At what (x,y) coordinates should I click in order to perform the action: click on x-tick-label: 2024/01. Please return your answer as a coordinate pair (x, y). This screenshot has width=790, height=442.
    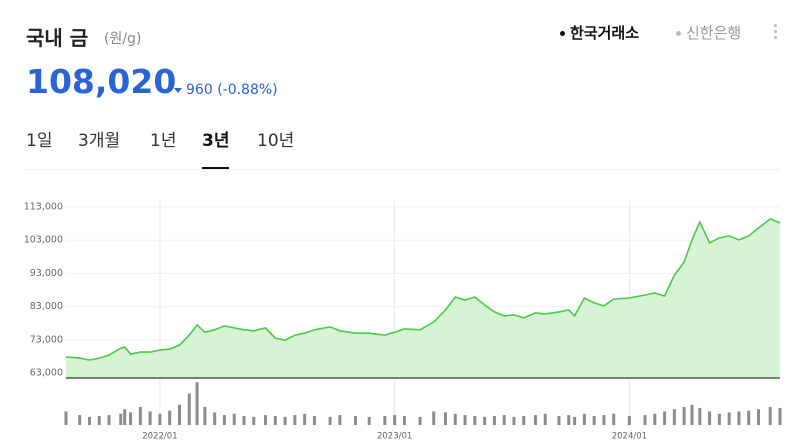
    Looking at the image, I should click on (629, 437).